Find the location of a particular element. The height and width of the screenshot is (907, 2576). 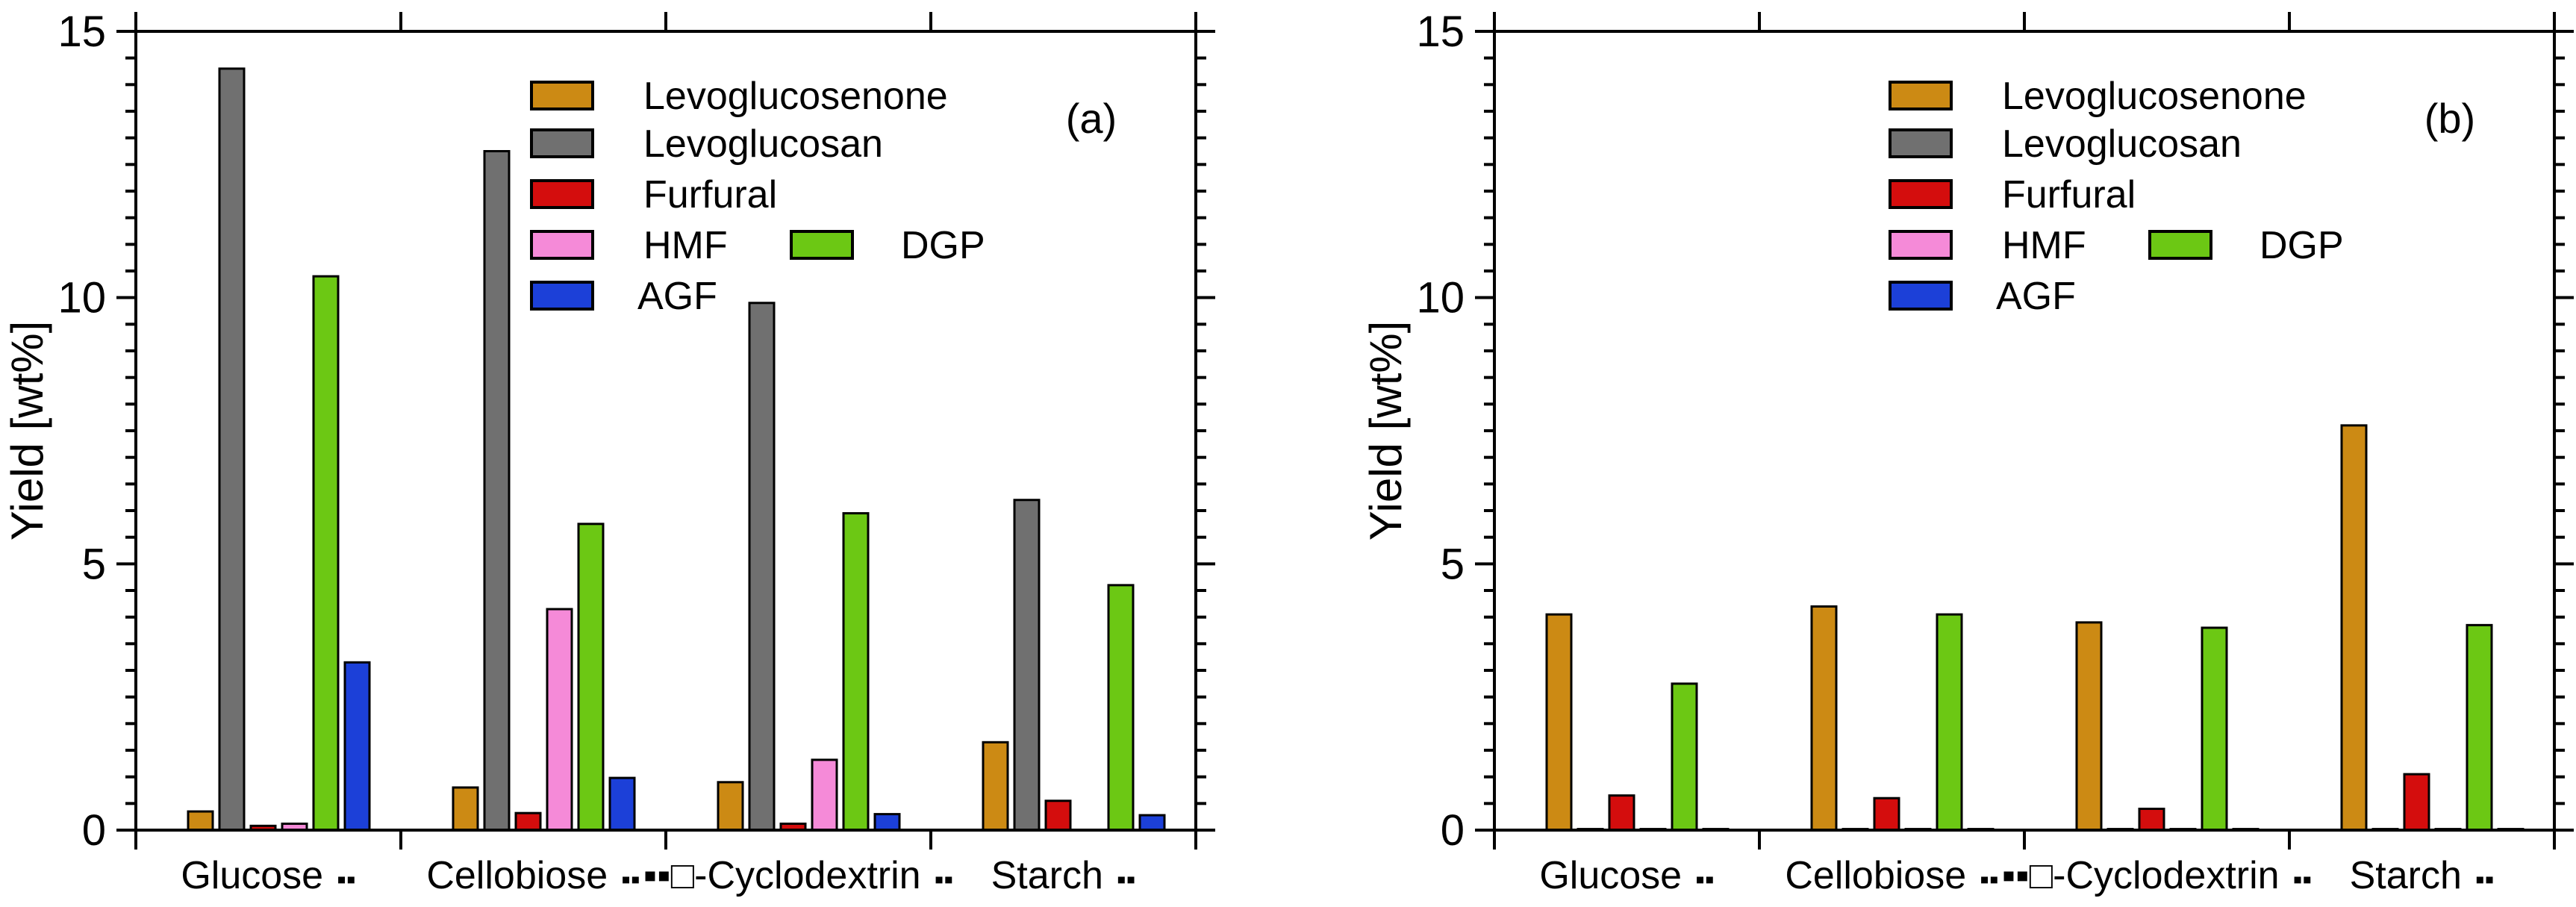

bar-levoglucosan-starch is located at coordinates (1027, 665).